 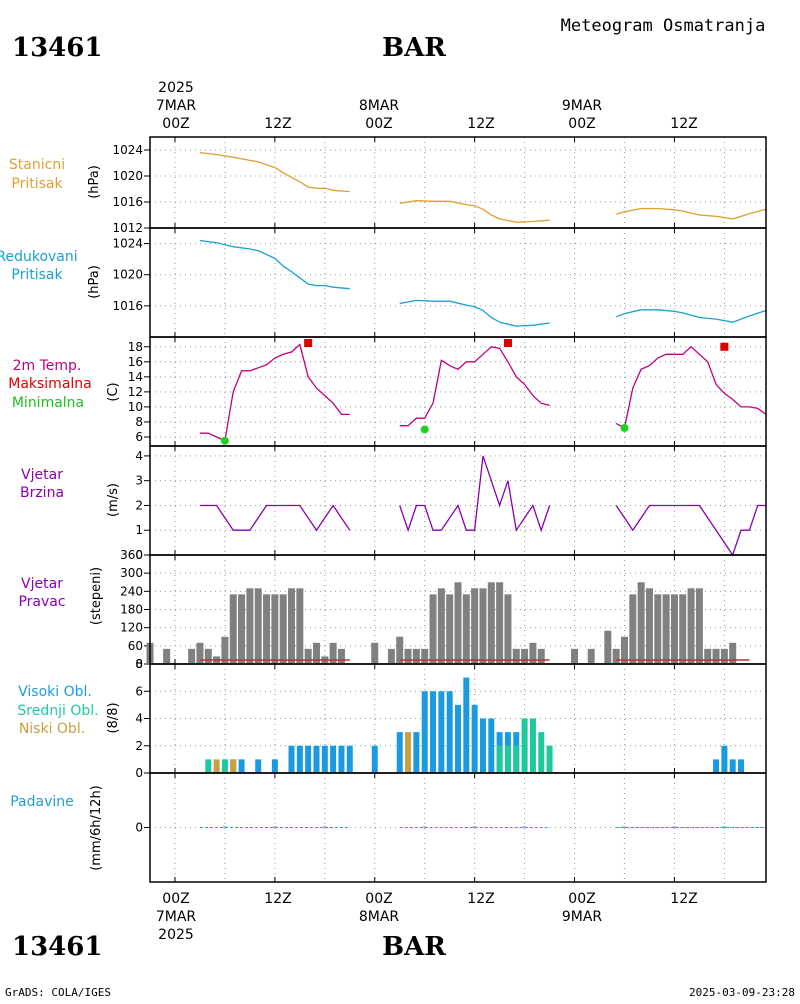 What do you see at coordinates (127, 228) in the screenshot?
I see `y-tick-label: 1012` at bounding box center [127, 228].